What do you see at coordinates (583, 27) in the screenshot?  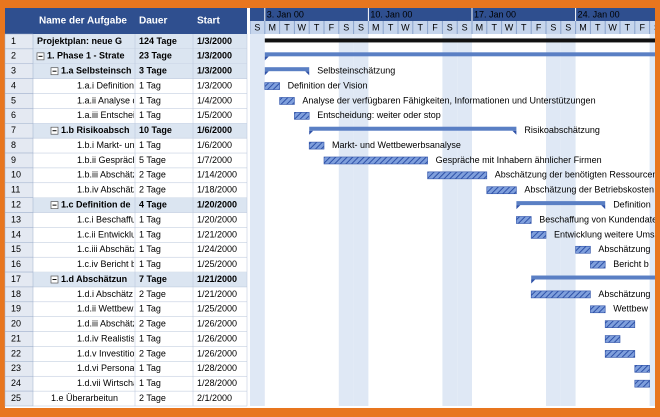 I see `day-letter: M` at bounding box center [583, 27].